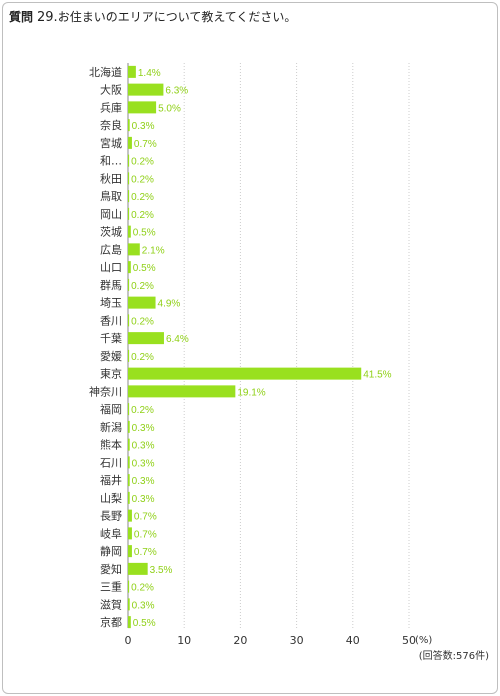  I want to click on category-label: 長野, so click(111, 516).